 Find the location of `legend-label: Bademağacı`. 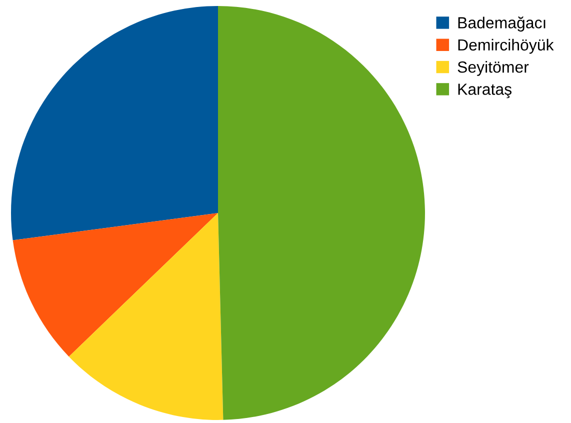

legend-label: Bademağacı is located at coordinates (502, 24).